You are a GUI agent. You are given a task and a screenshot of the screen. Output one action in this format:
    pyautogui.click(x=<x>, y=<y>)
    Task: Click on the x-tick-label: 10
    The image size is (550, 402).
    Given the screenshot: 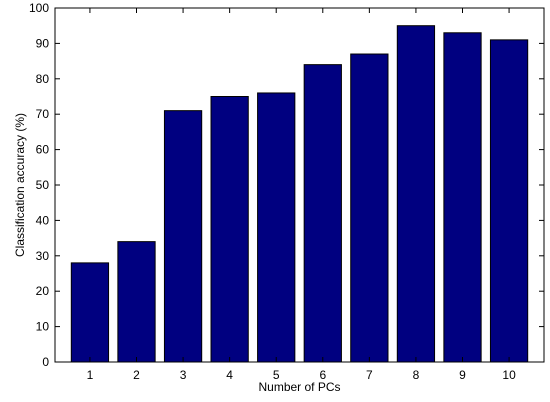 What is the action you would take?
    pyautogui.click(x=509, y=375)
    